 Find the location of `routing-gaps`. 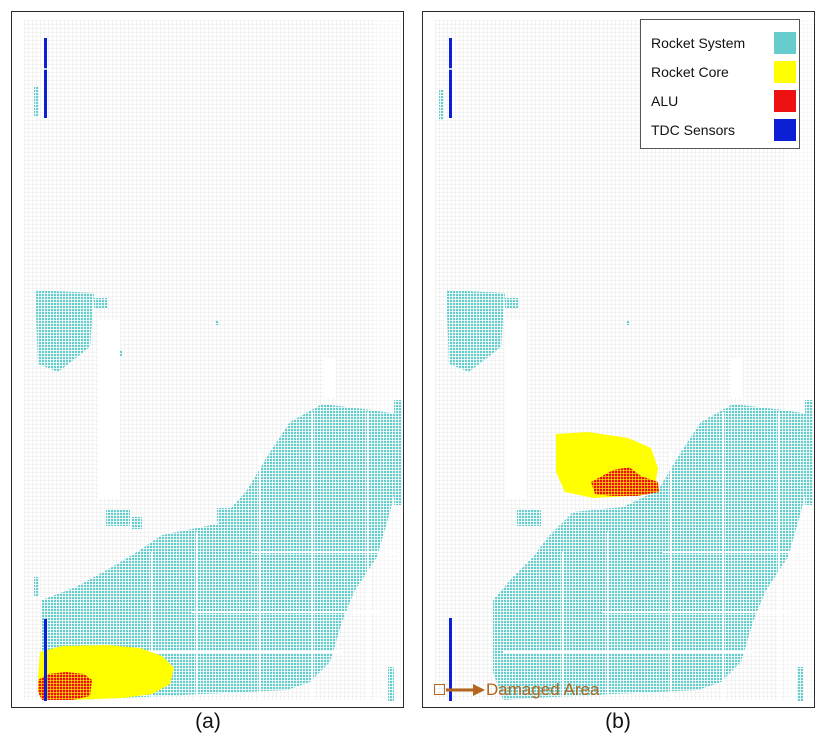

routing-gaps is located at coordinates (655, 557).